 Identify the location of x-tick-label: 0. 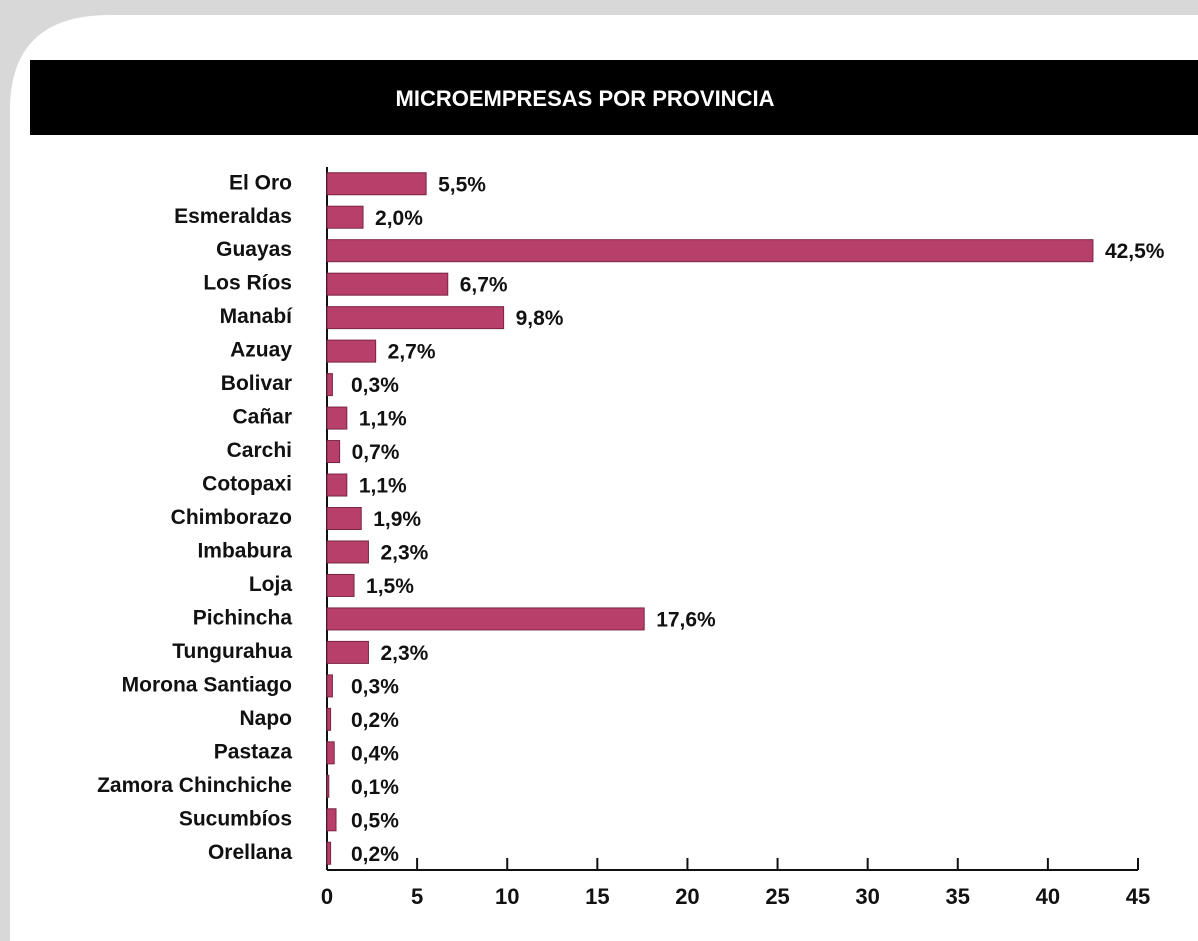
(327, 896).